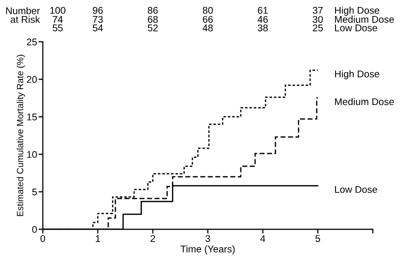 This screenshot has height=266, width=400. Describe the element at coordinates (215, 11) in the screenshot. I see `text: 100 96 86 80 61 37 High Dose` at that location.